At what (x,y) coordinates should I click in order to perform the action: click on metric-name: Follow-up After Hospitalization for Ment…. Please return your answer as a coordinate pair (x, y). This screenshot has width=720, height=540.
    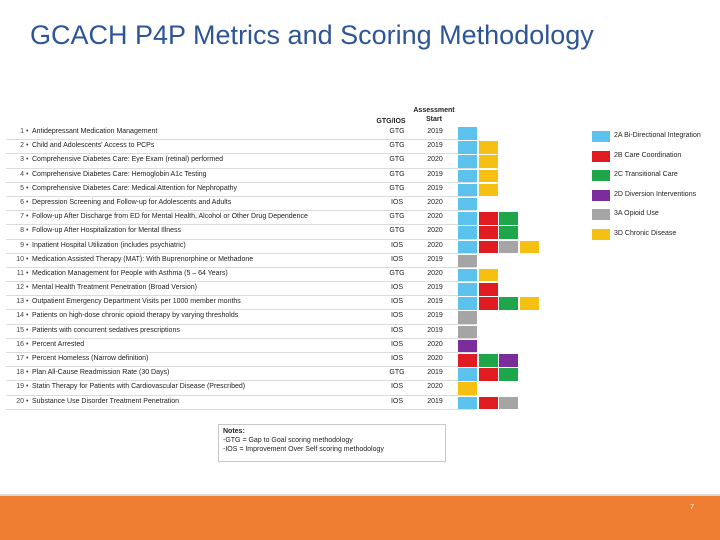
    Looking at the image, I should click on (107, 231).